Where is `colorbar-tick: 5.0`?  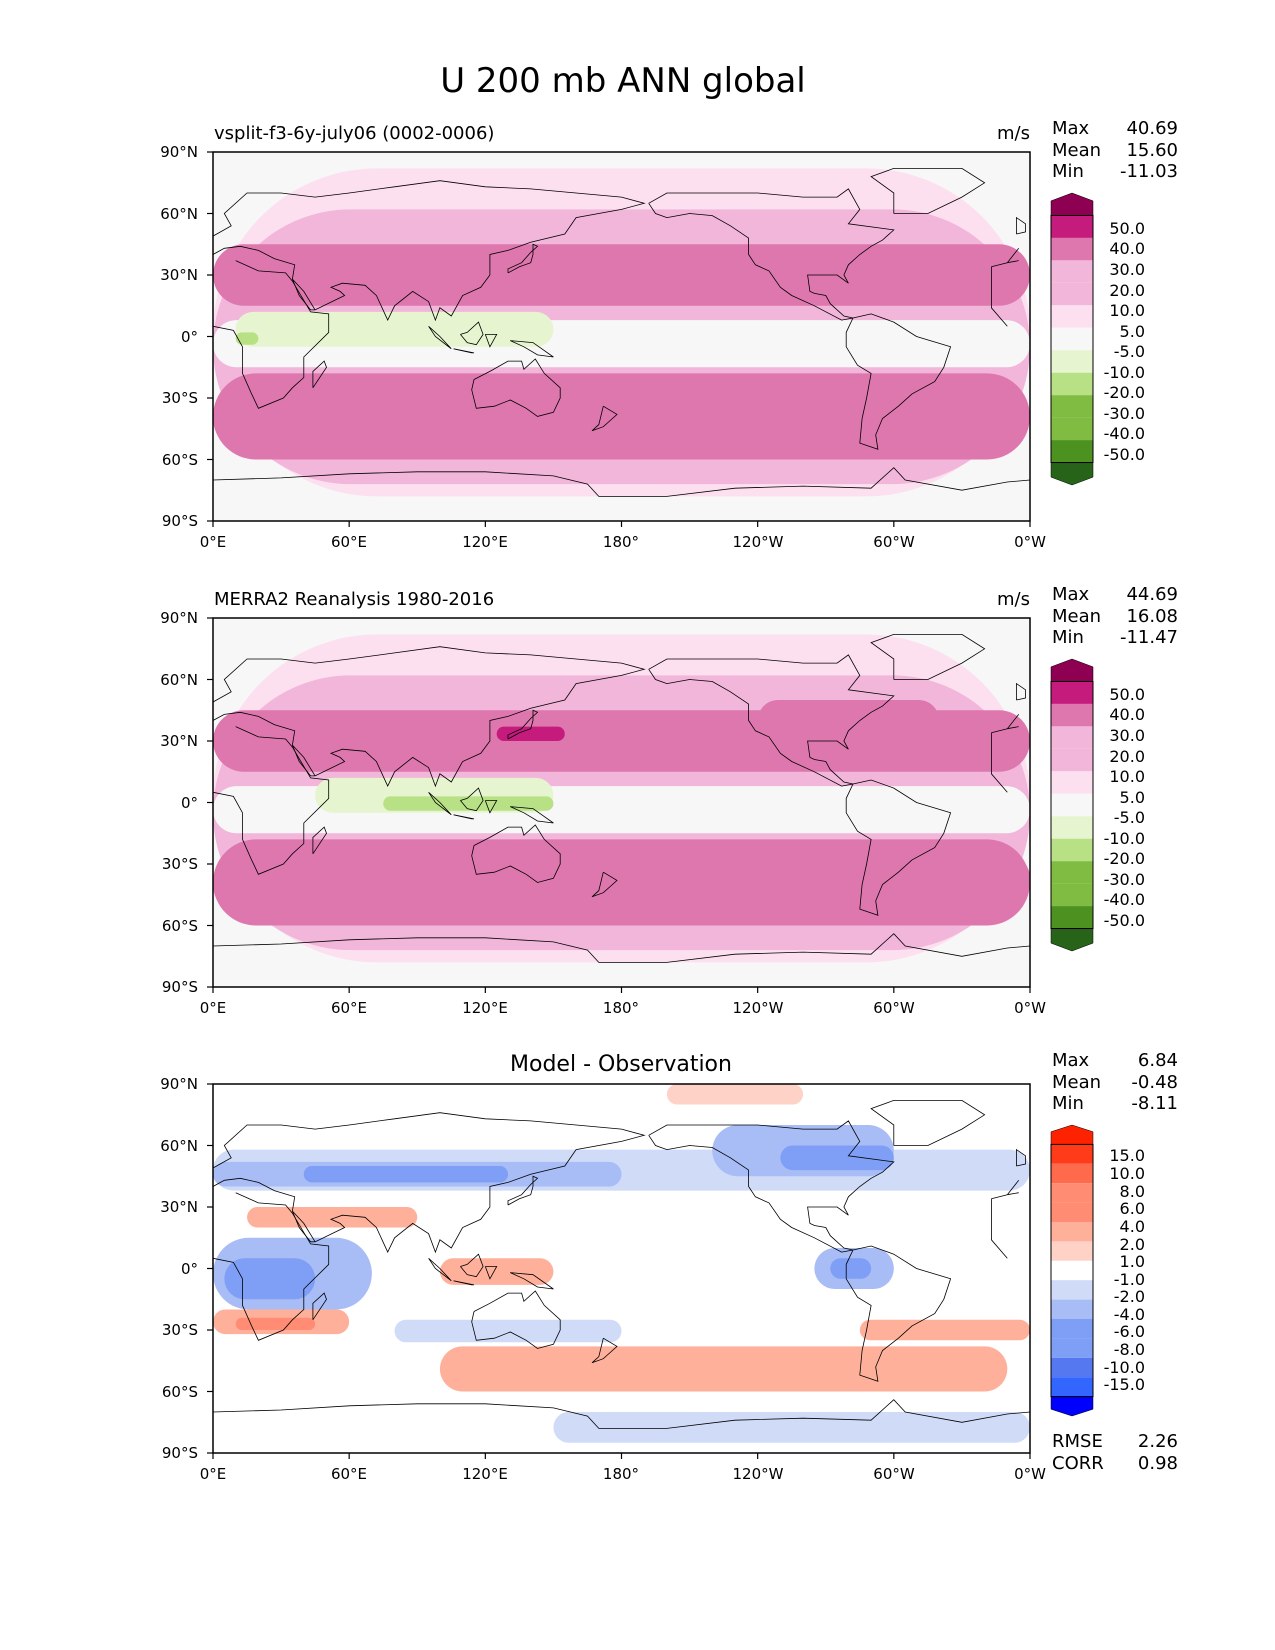 colorbar-tick: 5.0 is located at coordinates (1132, 797).